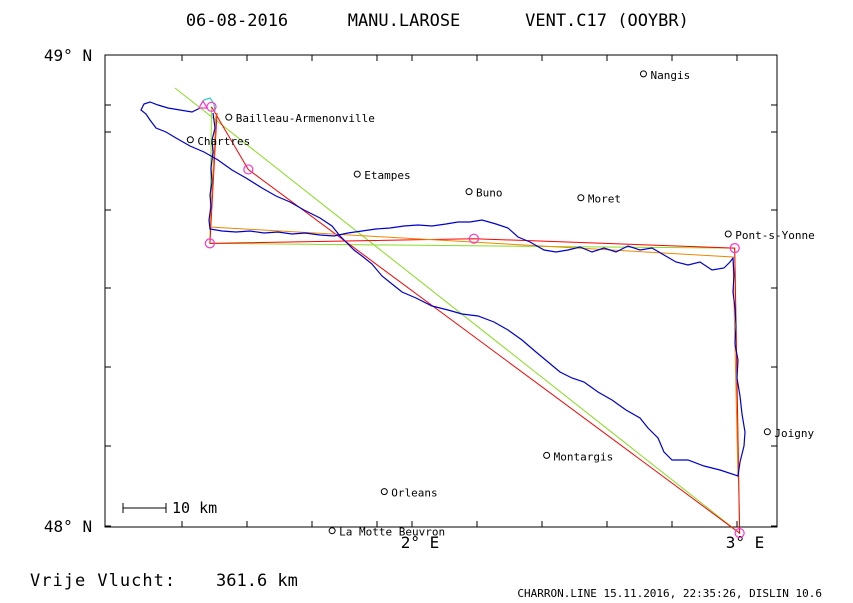  What do you see at coordinates (404, 21) in the screenshot?
I see `pilot-name: MANU.LAROSE` at bounding box center [404, 21].